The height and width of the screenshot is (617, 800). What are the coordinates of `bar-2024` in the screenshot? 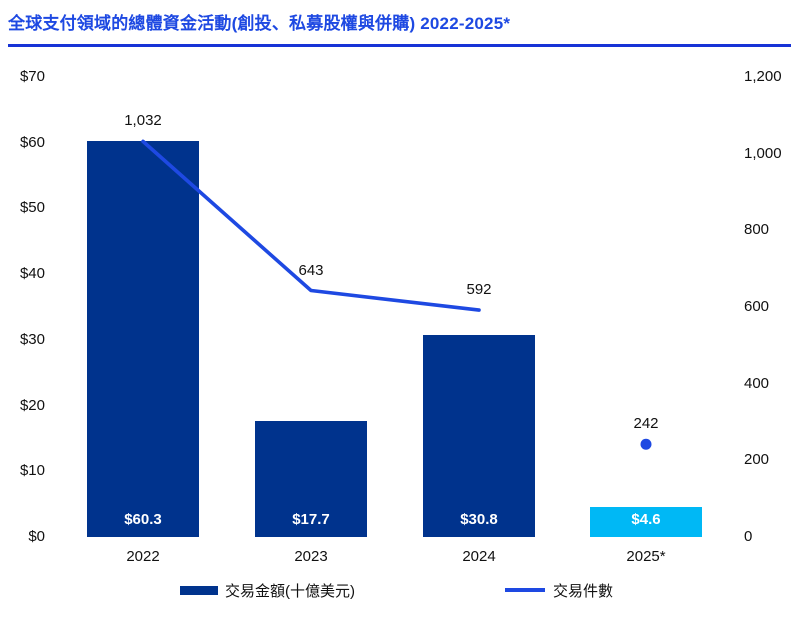 It's located at (479, 435).